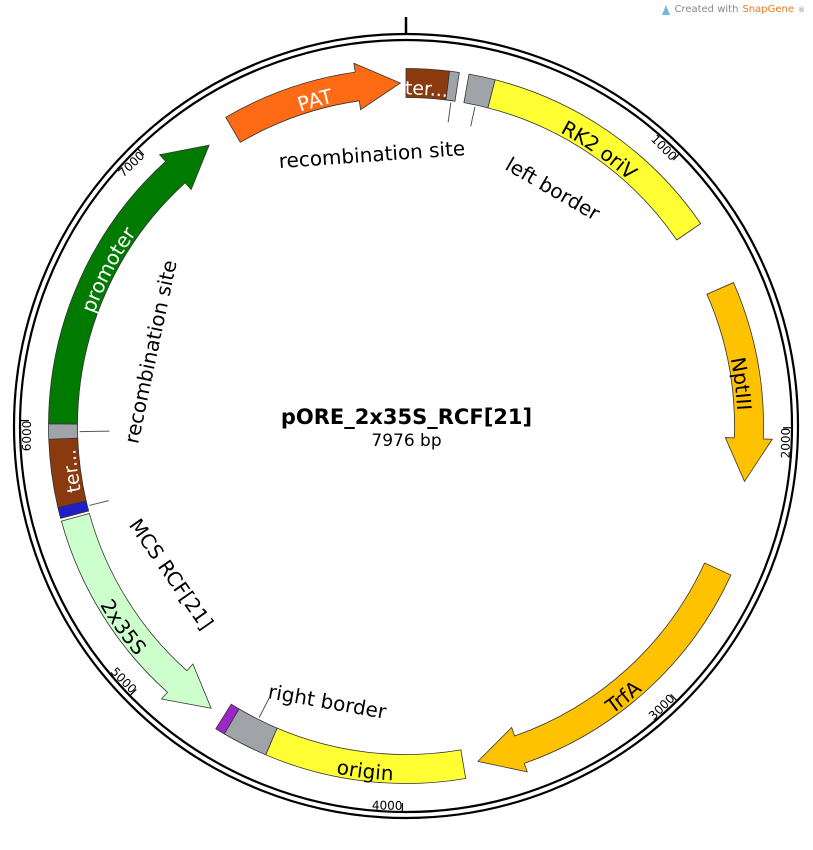  I want to click on credit-brand: SnapGene, so click(768, 9).